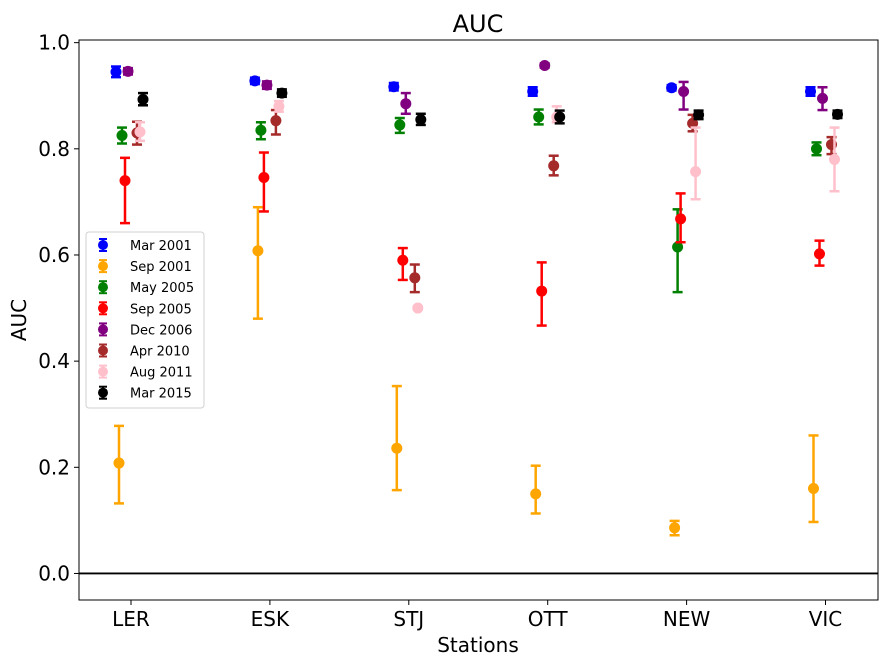 This screenshot has width=888, height=669. What do you see at coordinates (826, 619) in the screenshot?
I see `x-tick-label: VIC` at bounding box center [826, 619].